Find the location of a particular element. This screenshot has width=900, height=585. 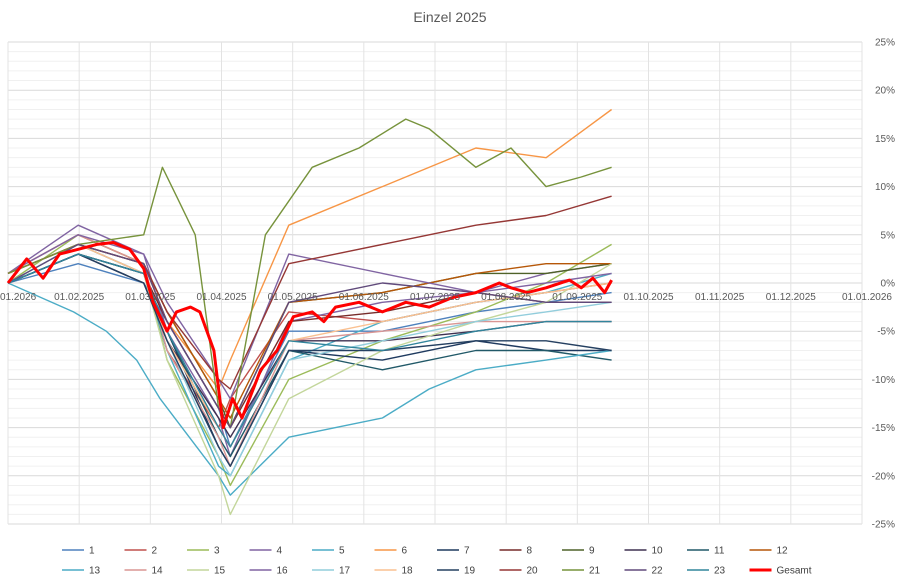

y-tick-label: -10% is located at coordinates (883, 380).